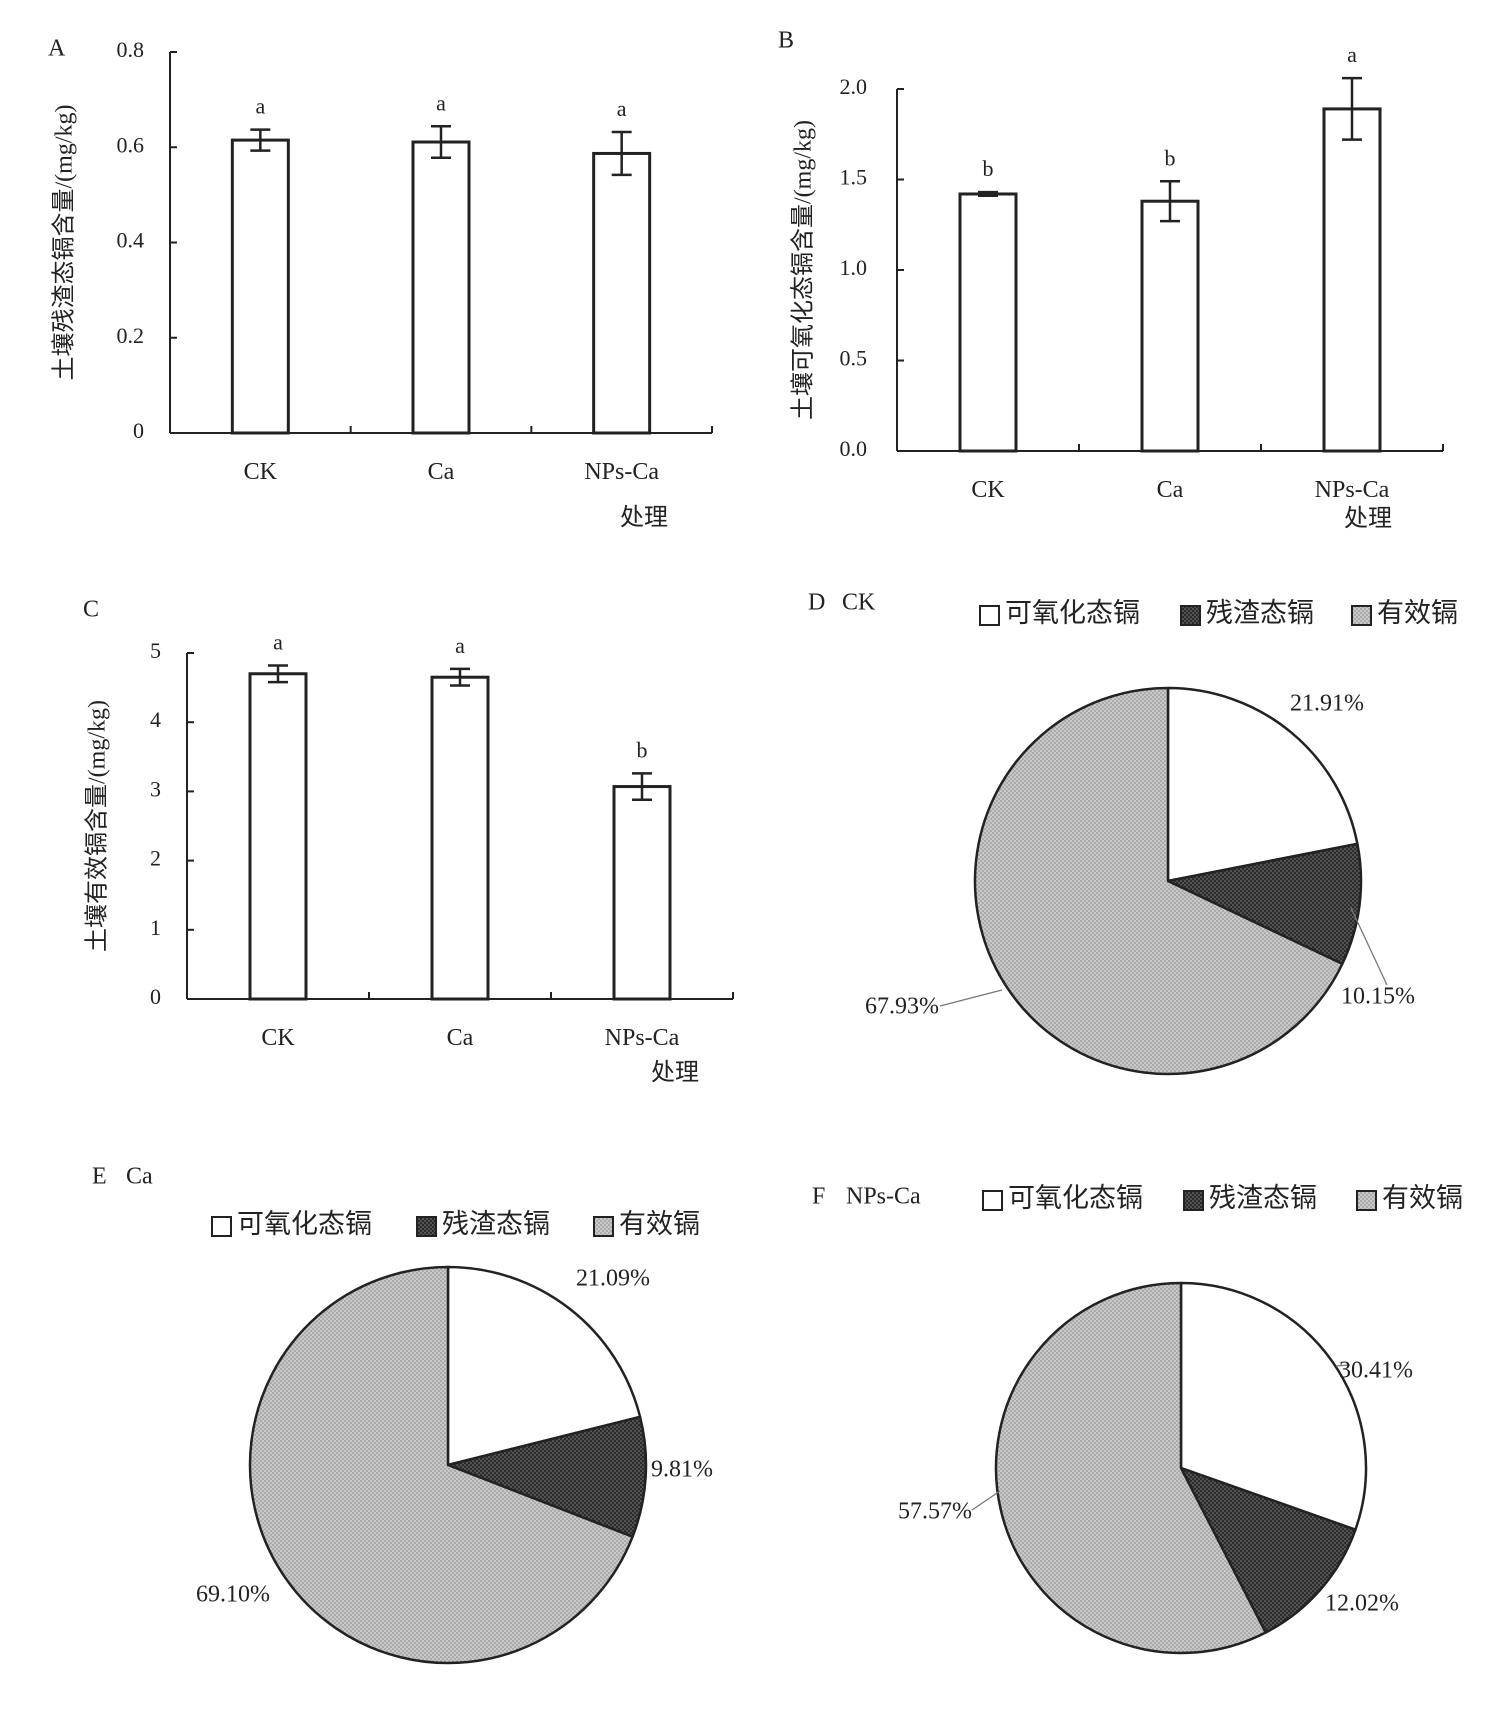  What do you see at coordinates (786, 41) in the screenshot?
I see `panel-label-b: B` at bounding box center [786, 41].